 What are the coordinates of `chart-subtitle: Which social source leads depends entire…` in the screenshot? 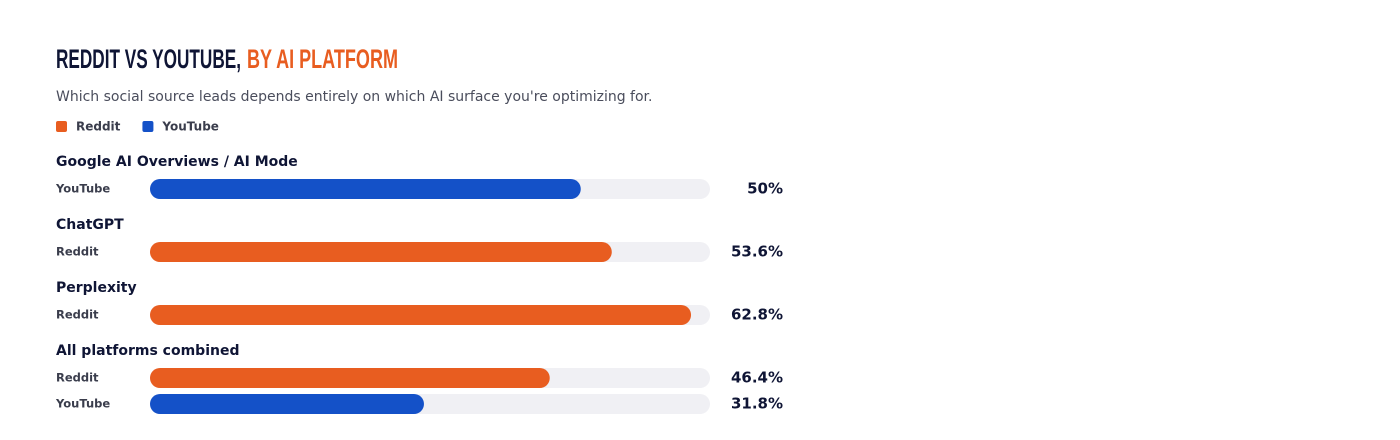 It's located at (354, 97).